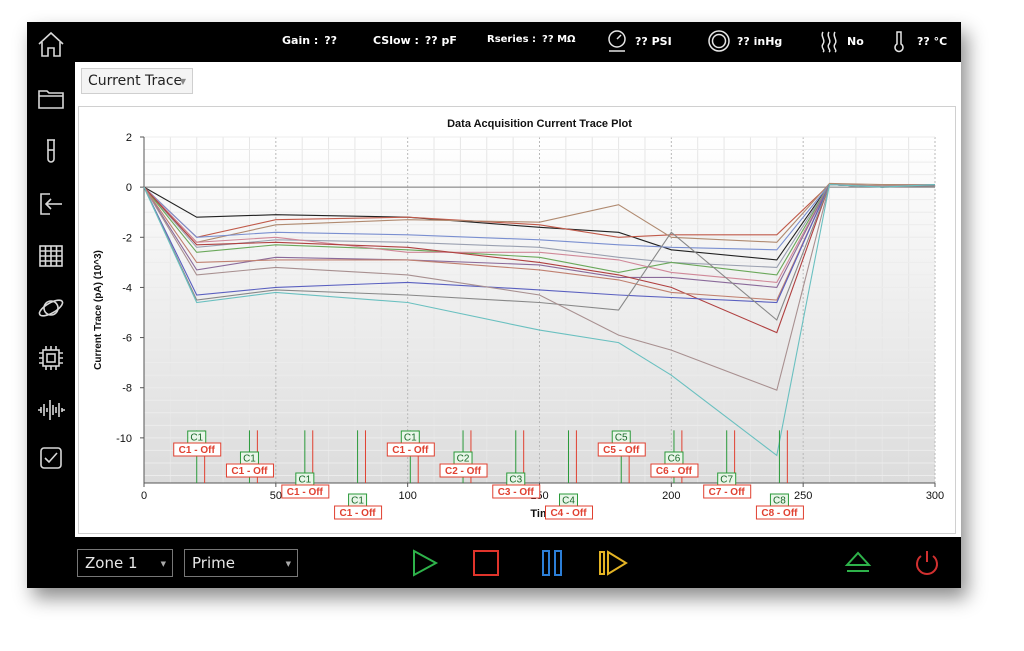 The width and height of the screenshot is (1024, 651). Describe the element at coordinates (98, 310) in the screenshot. I see `y-axis-label: Current Trace (pA) (10^3)` at that location.